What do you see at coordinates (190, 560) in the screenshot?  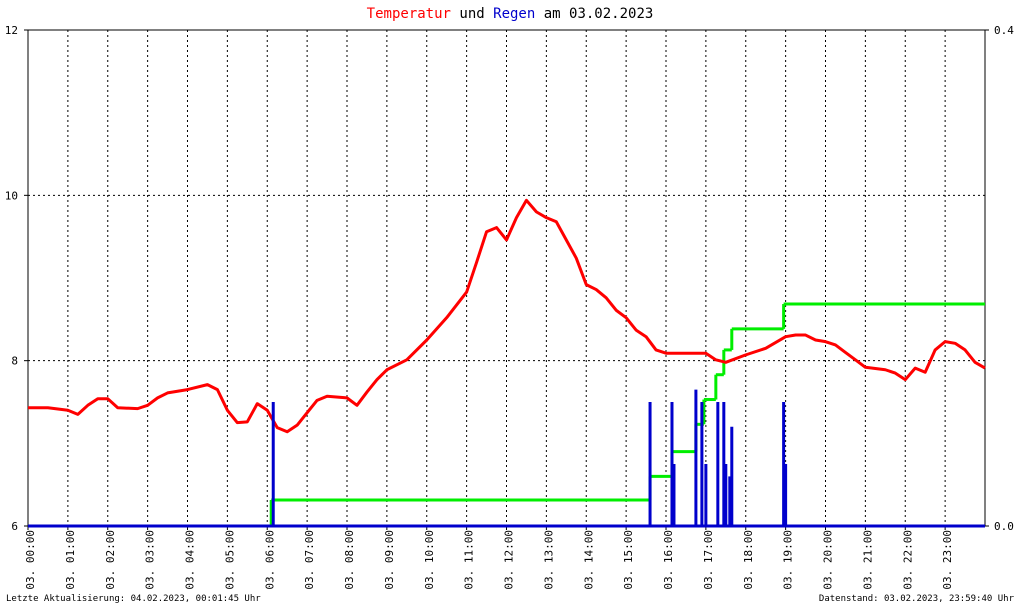 I see `x-tick-label: 03. 04:00` at bounding box center [190, 560].